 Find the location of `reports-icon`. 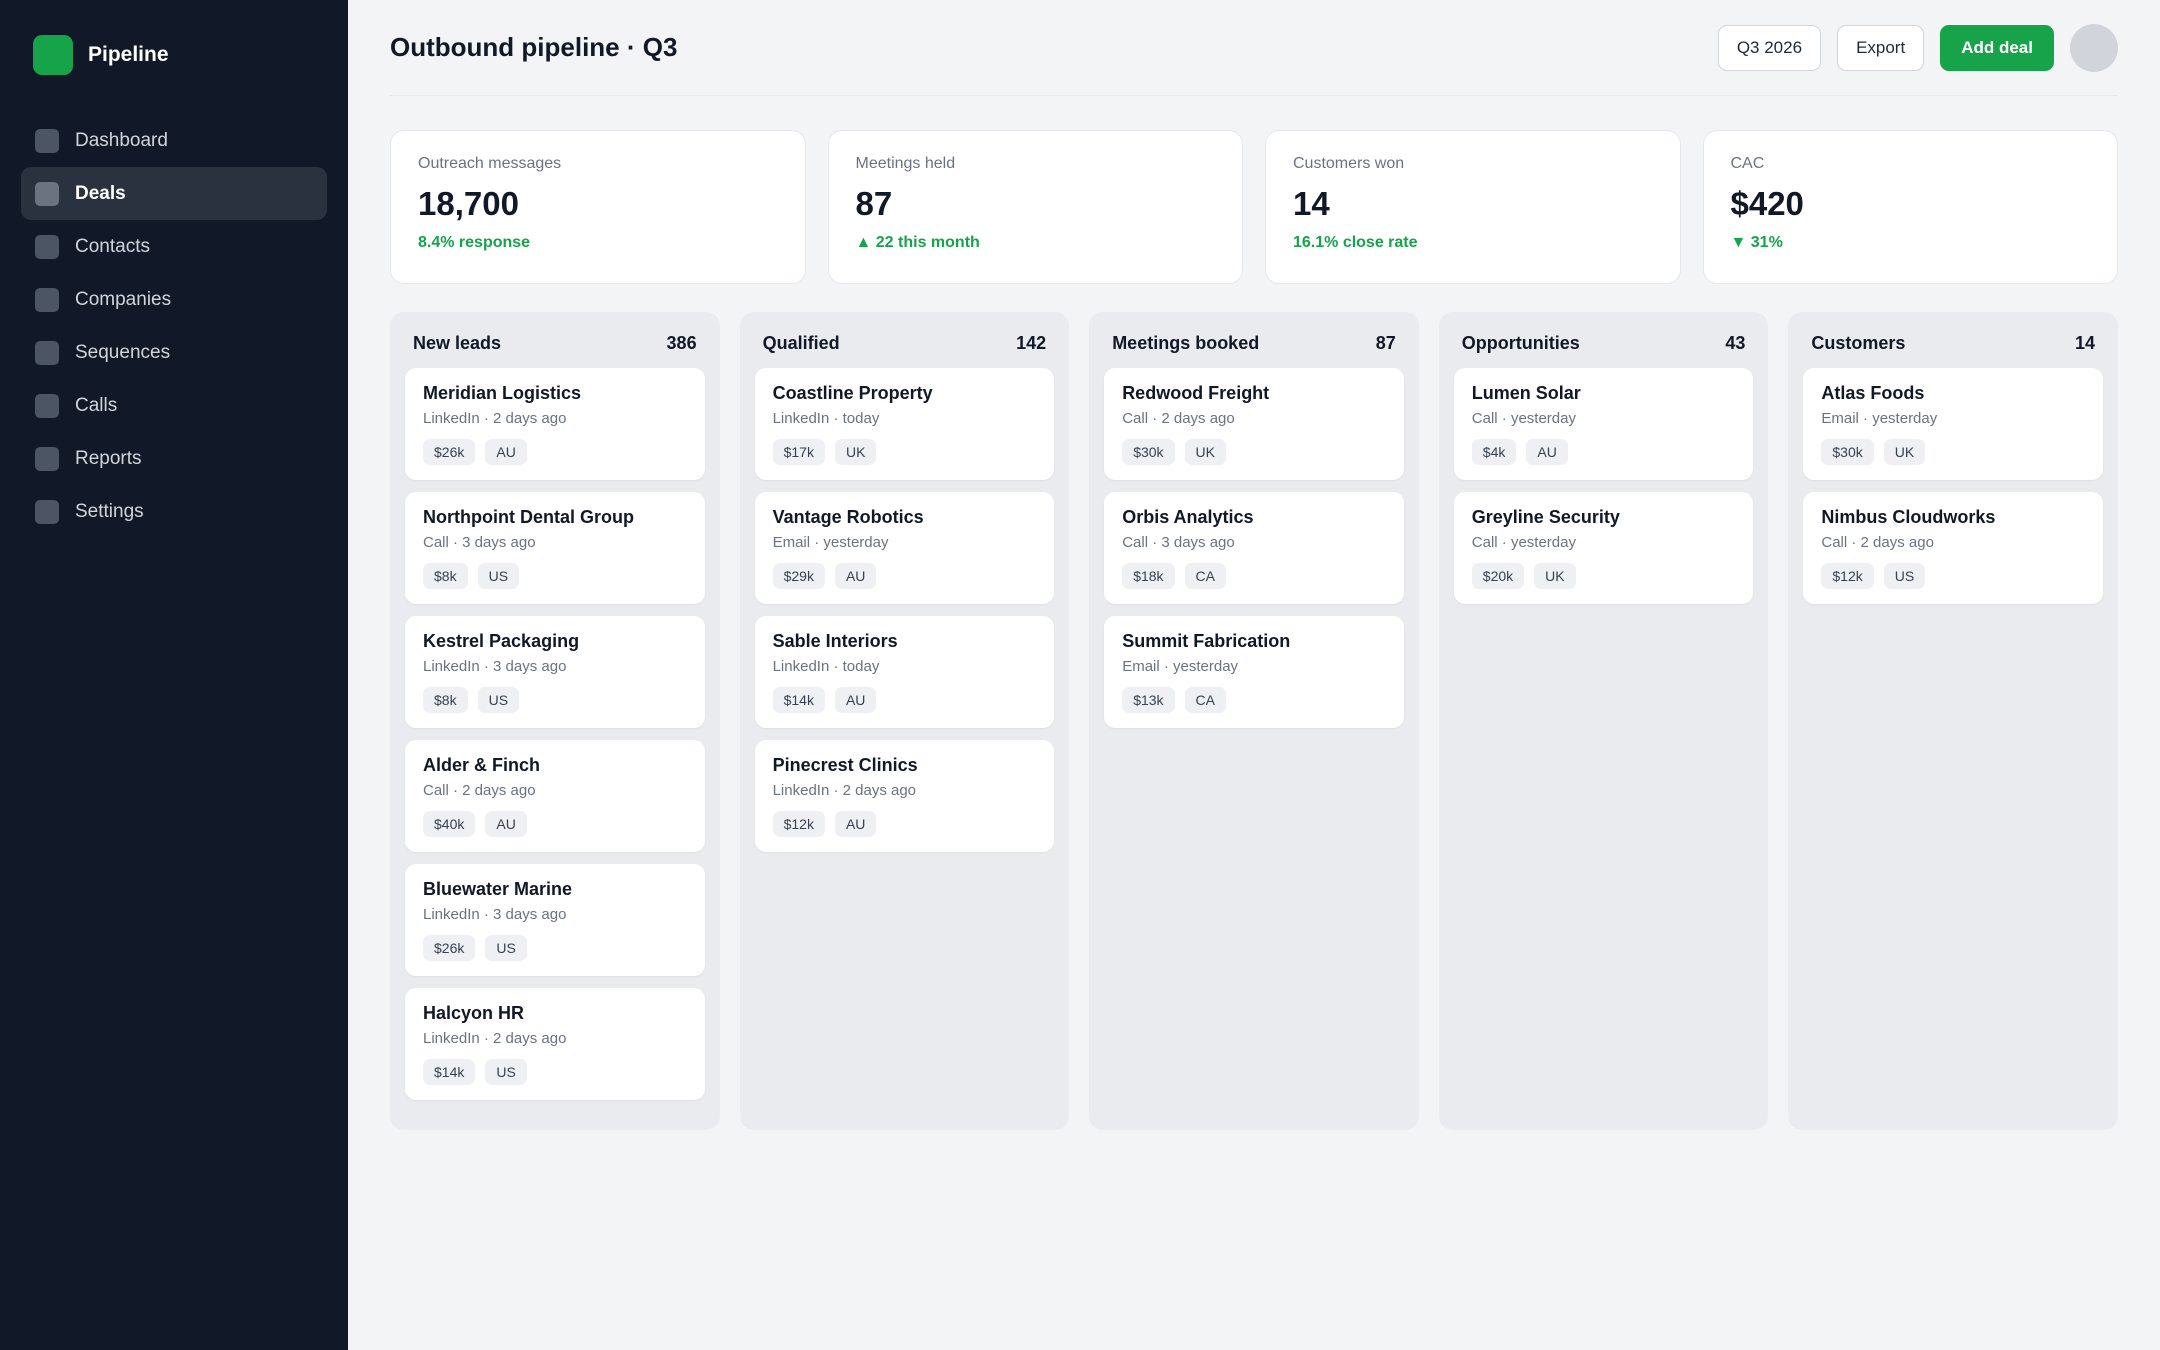

reports-icon is located at coordinates (47, 458).